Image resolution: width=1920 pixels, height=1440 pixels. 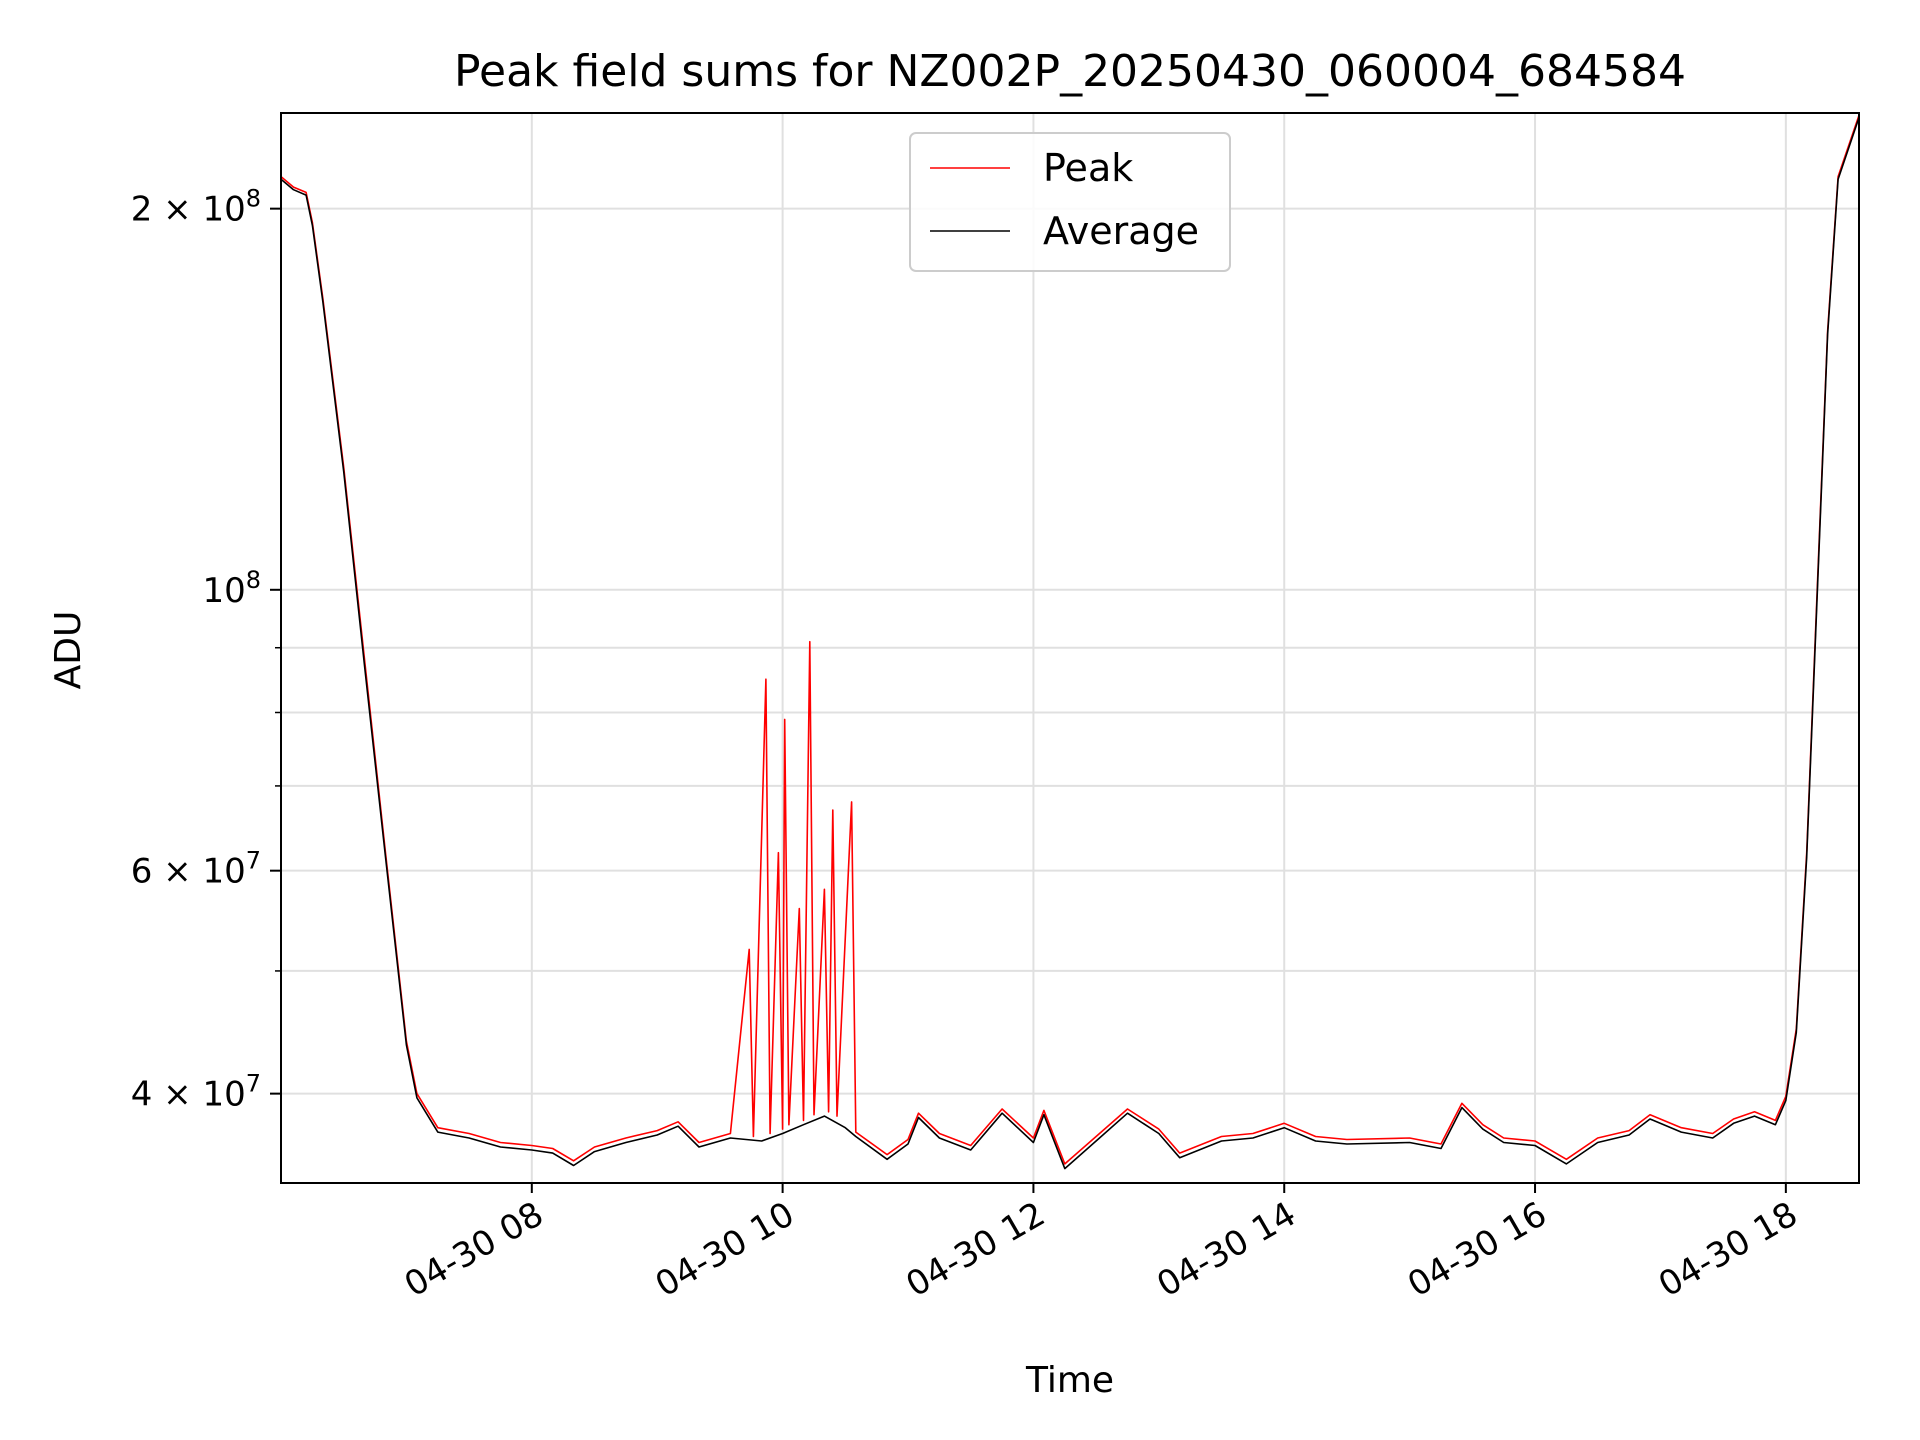 What do you see at coordinates (196, 869) in the screenshot?
I see `y-tick-label: 6 × 107` at bounding box center [196, 869].